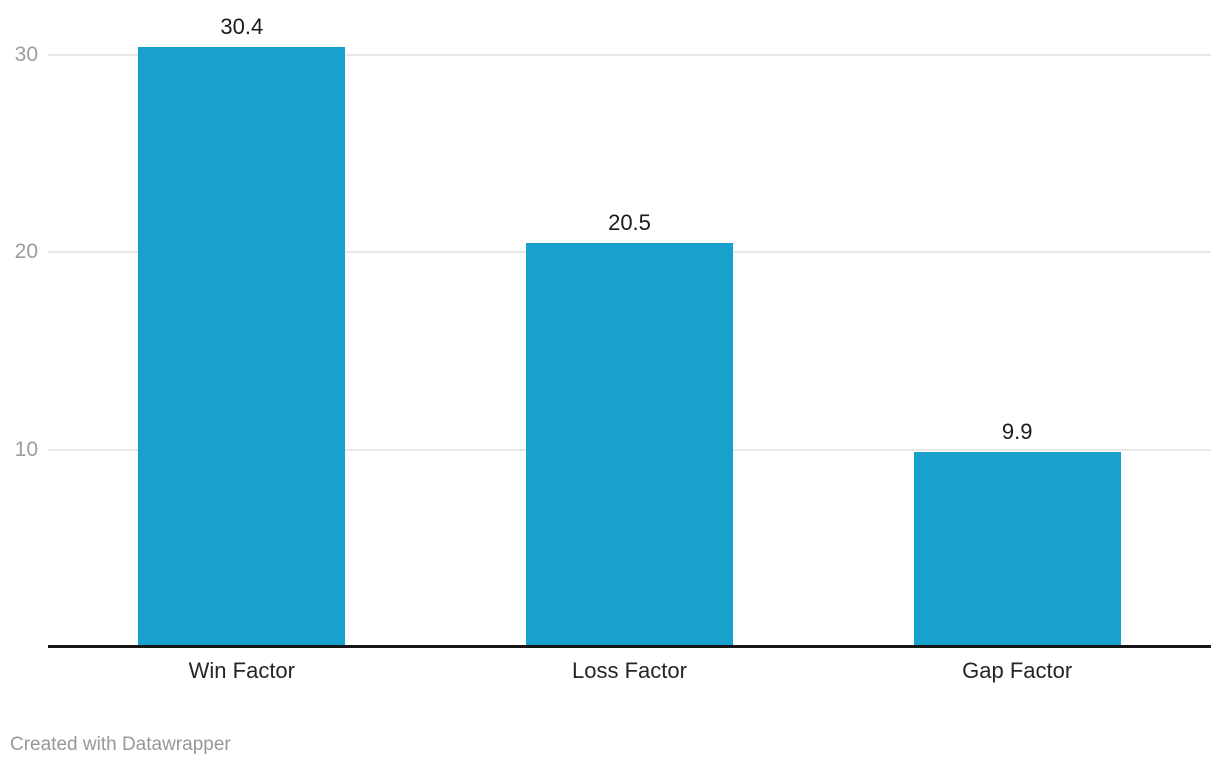 The image size is (1220, 768). What do you see at coordinates (1017, 431) in the screenshot?
I see `value-label: 9.9` at bounding box center [1017, 431].